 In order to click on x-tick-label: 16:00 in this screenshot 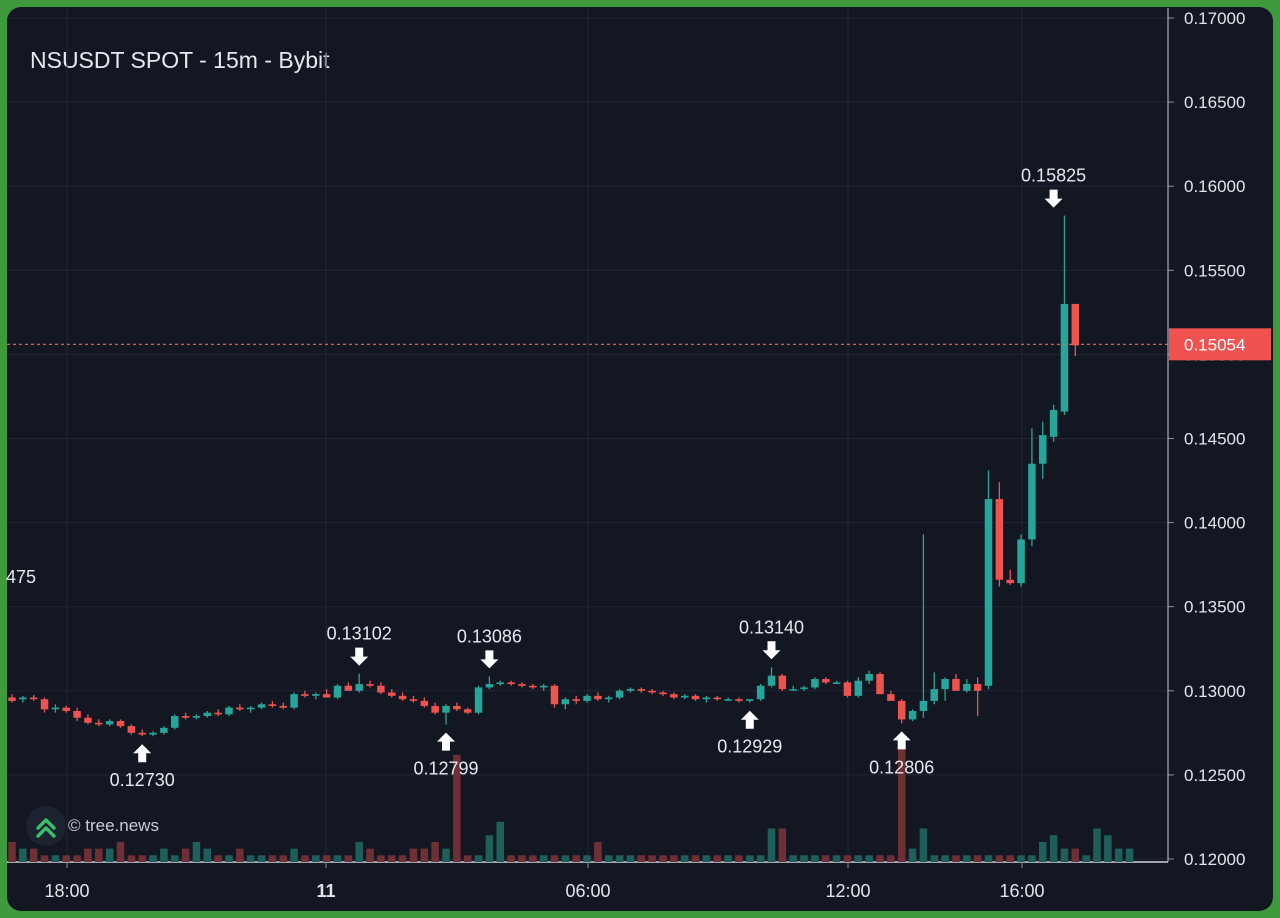, I will do `click(1021, 891)`.